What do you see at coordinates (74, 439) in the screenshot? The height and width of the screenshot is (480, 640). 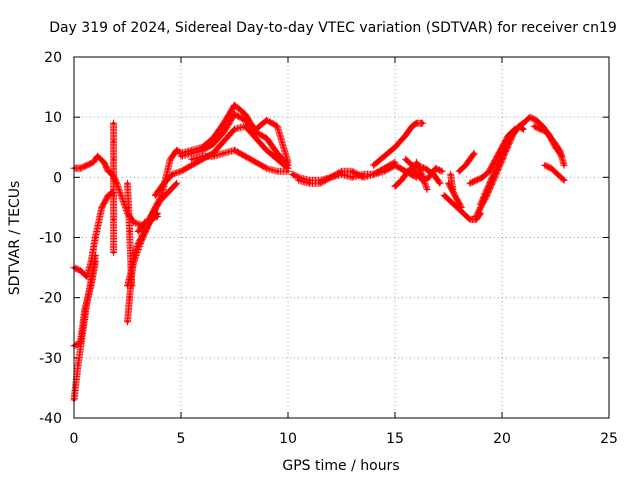 I see `x-tick-label: 0` at bounding box center [74, 439].